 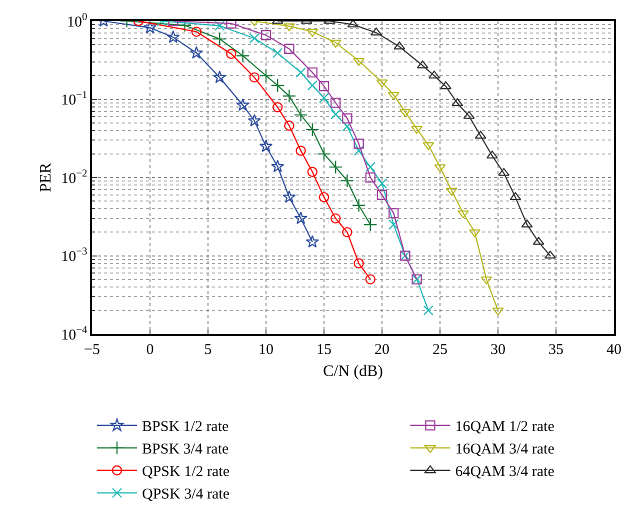 What do you see at coordinates (74, 334) in the screenshot?
I see `y-tick-label: 10$^{−4}$` at bounding box center [74, 334].